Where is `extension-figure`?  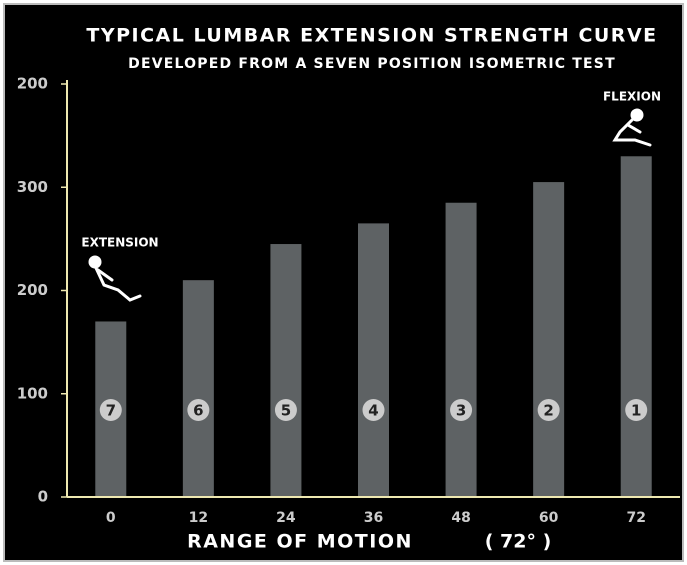
extension-figure is located at coordinates (115, 278).